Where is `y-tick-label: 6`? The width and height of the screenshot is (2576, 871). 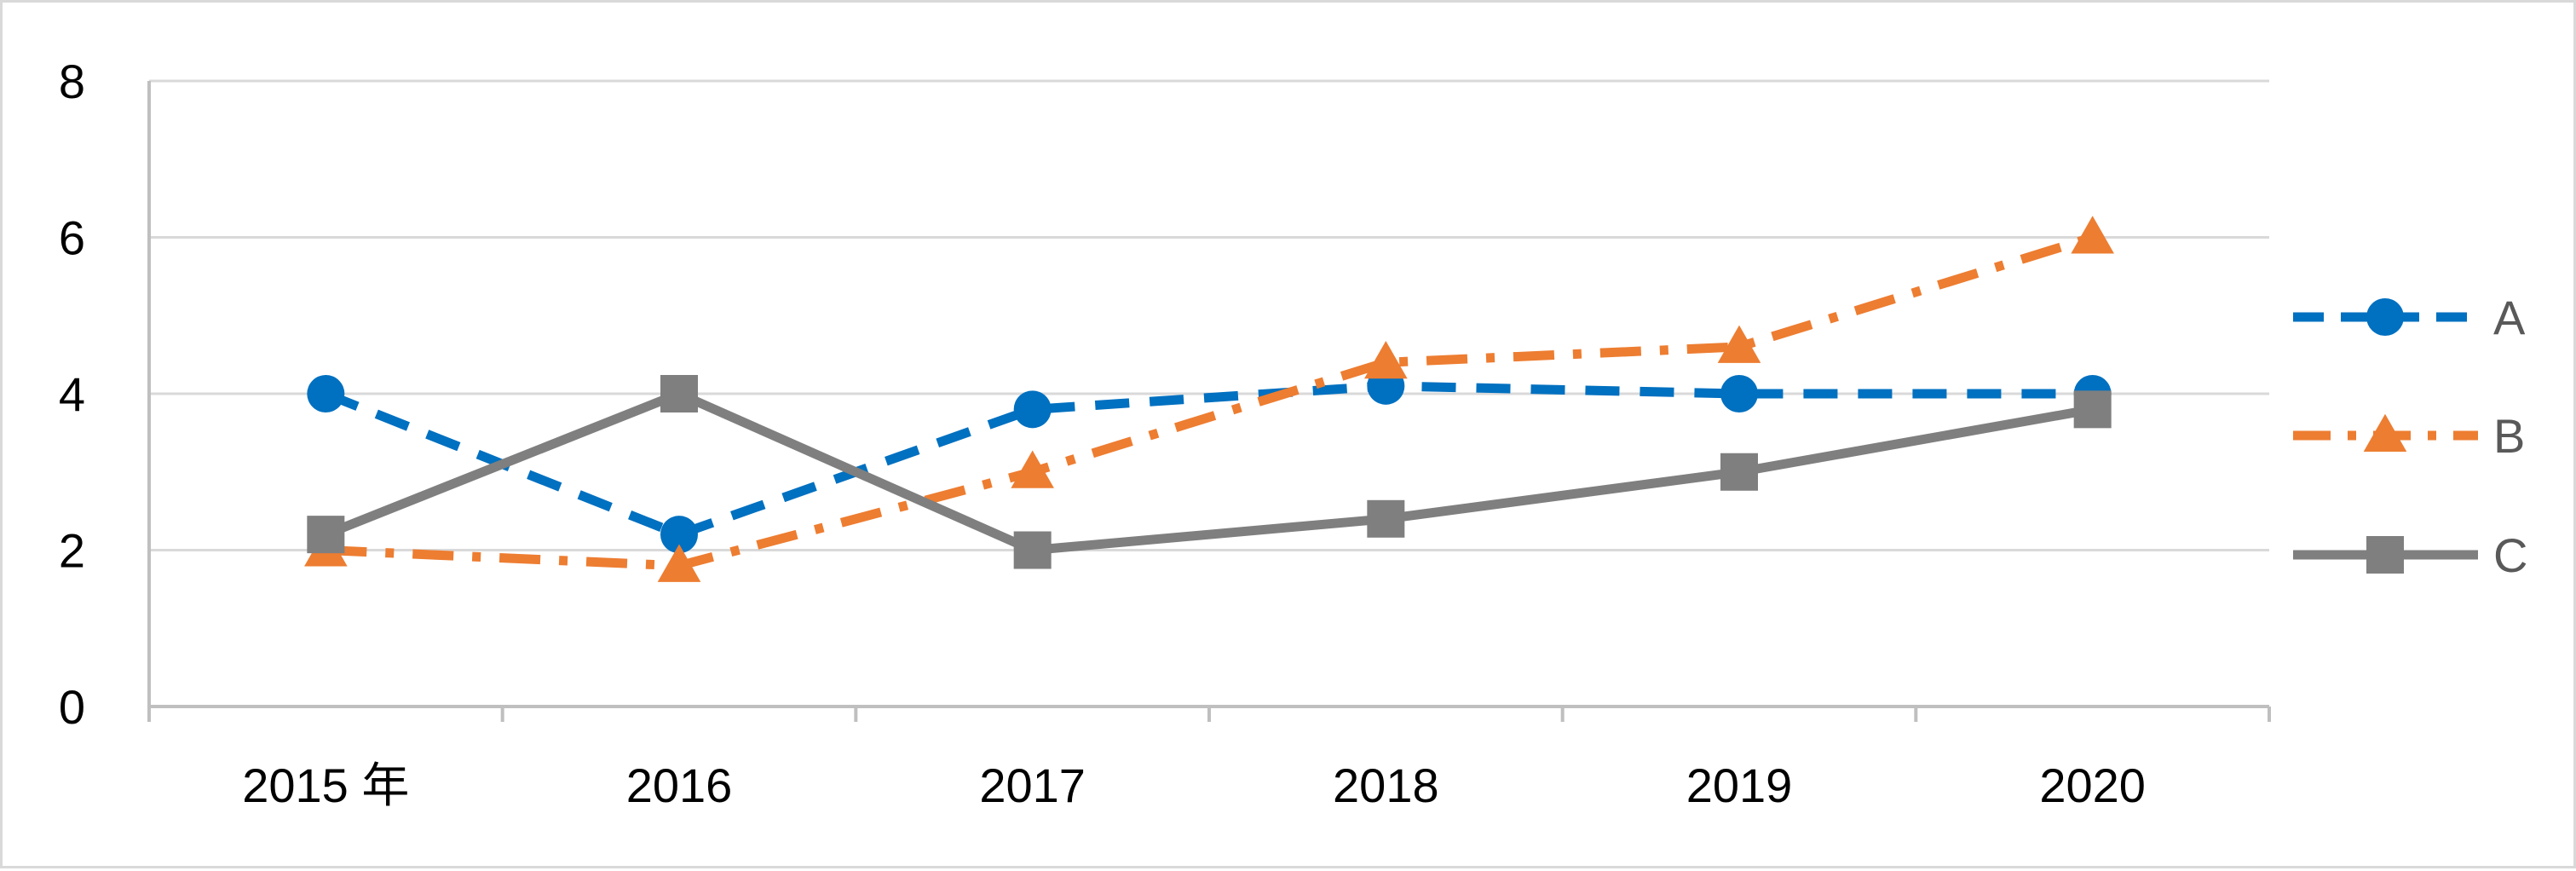 y-tick-label: 6 is located at coordinates (72, 238).